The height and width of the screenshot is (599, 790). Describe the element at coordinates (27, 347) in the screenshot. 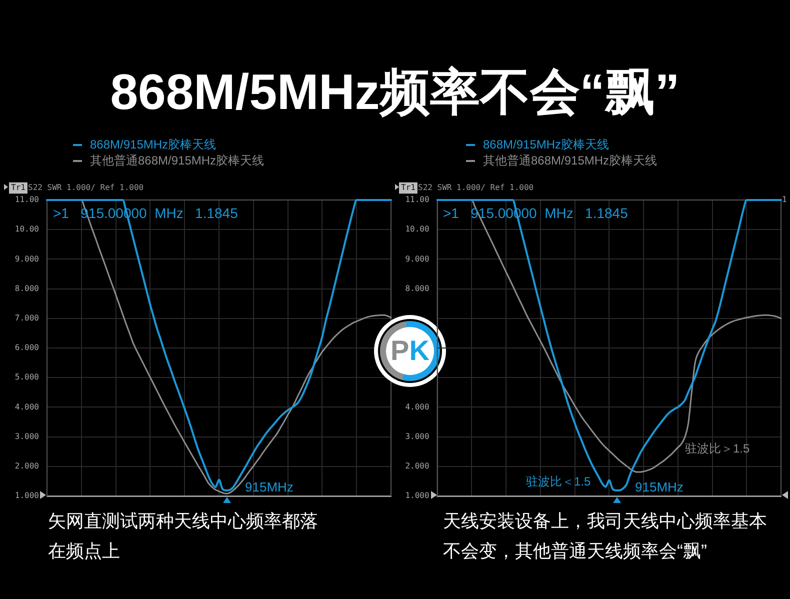

I see `y-tick-label: 6.000` at that location.